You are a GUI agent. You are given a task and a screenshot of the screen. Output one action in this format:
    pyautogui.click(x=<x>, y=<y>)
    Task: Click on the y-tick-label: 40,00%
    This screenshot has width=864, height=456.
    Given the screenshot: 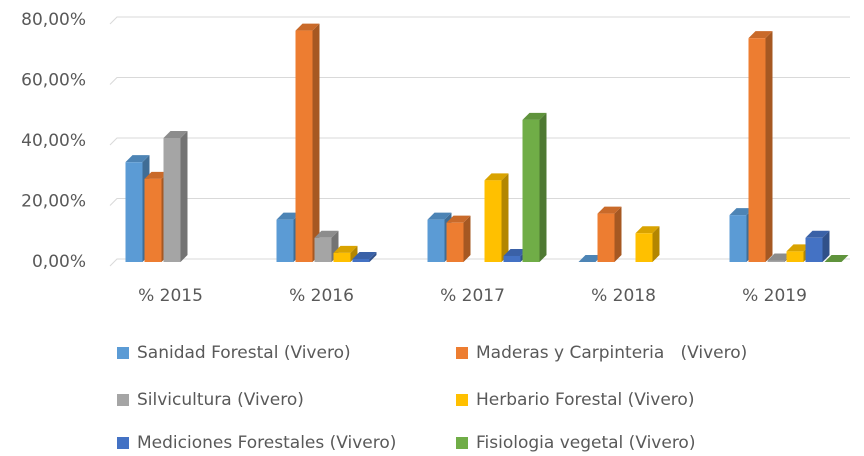 What is the action you would take?
    pyautogui.click(x=53, y=141)
    